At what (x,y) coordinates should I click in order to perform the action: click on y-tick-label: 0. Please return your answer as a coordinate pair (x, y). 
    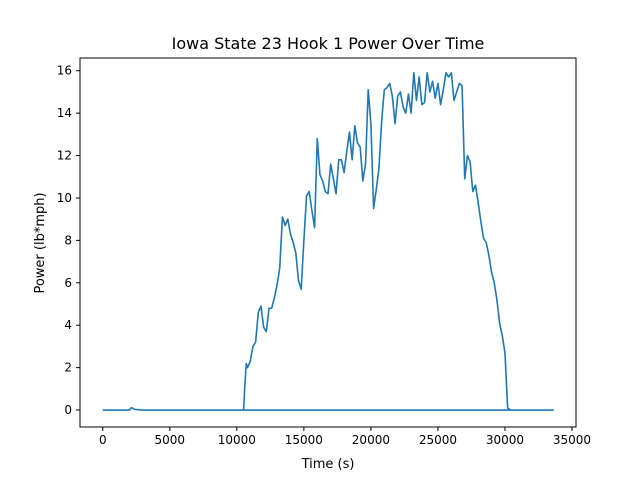
    Looking at the image, I should click on (68, 410).